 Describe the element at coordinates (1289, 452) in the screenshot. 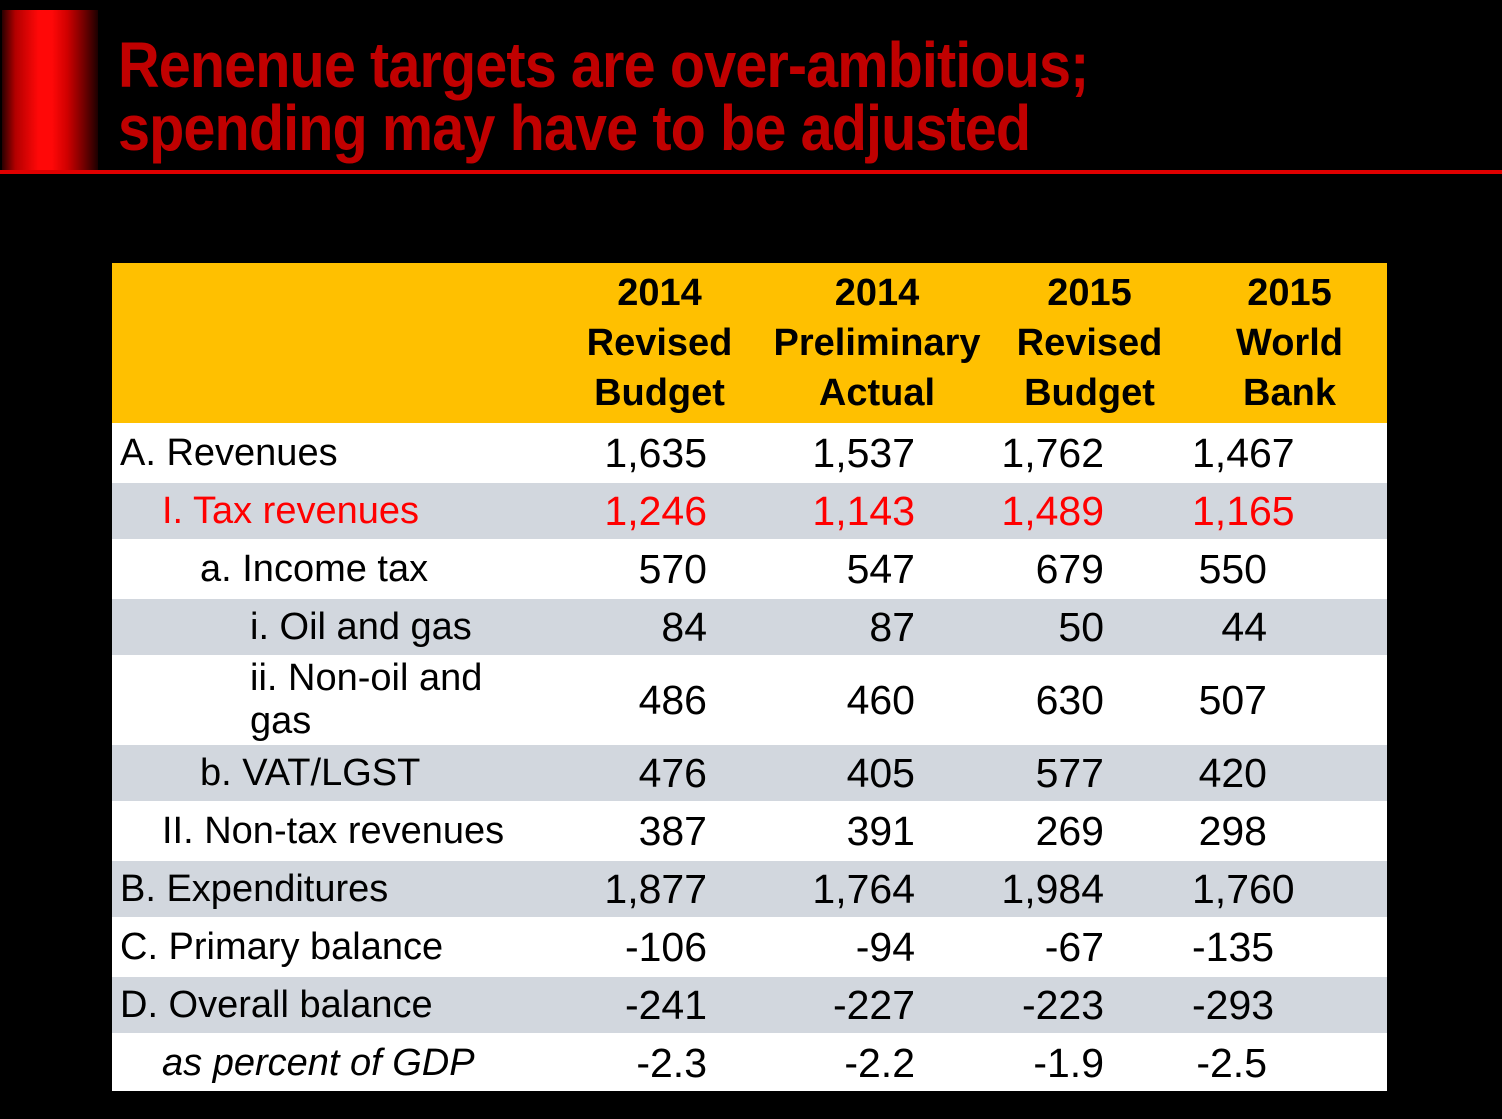

I see `table-cell: 1,467` at that location.